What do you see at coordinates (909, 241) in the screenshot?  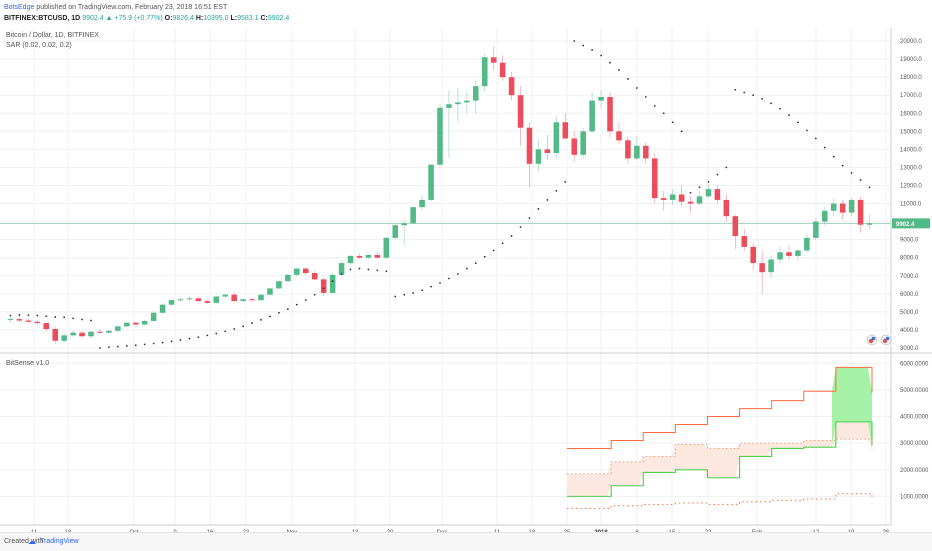 I see `price-tick-label: 9000.0` at bounding box center [909, 241].